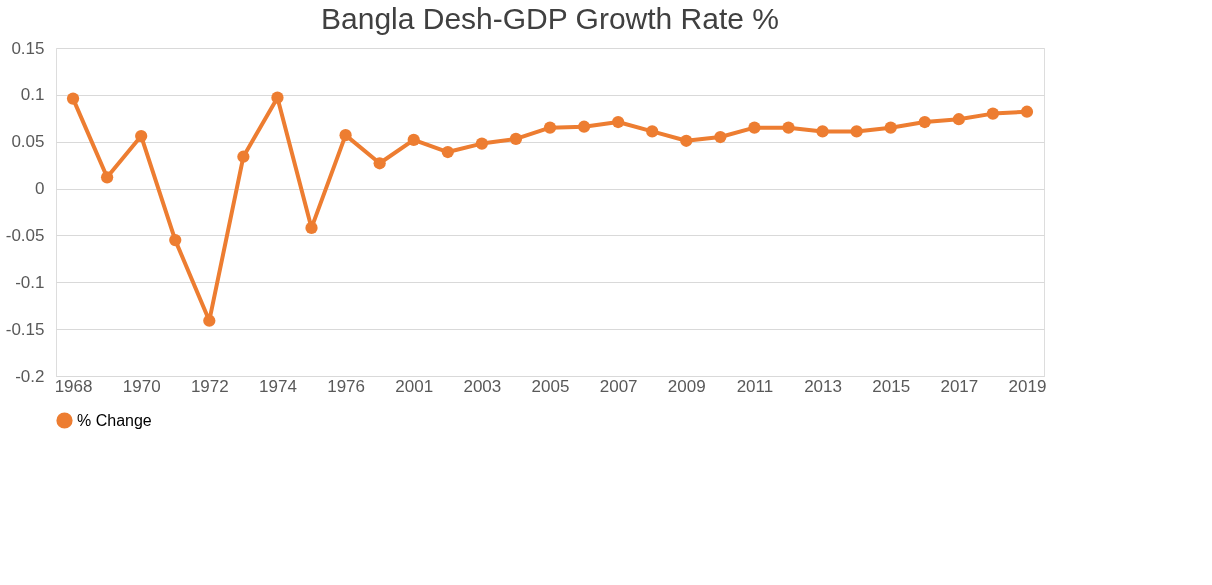 This screenshot has height=585, width=1212. I want to click on y-tick-label: 0, so click(40, 189).